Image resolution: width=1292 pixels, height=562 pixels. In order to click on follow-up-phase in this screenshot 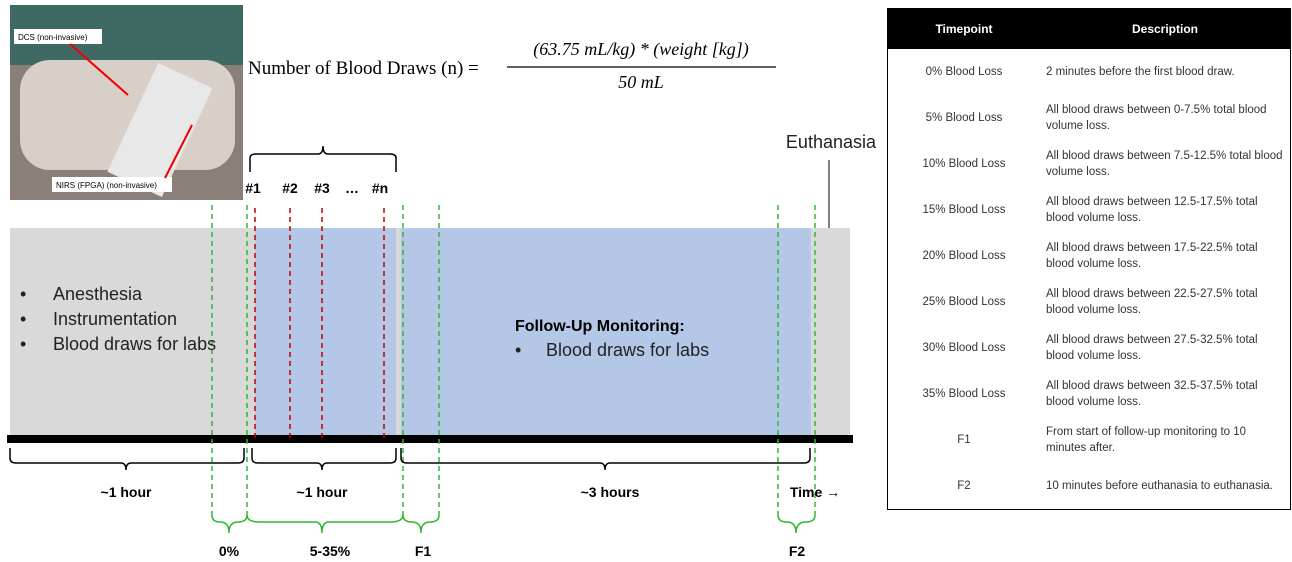, I will do `click(606, 332)`.